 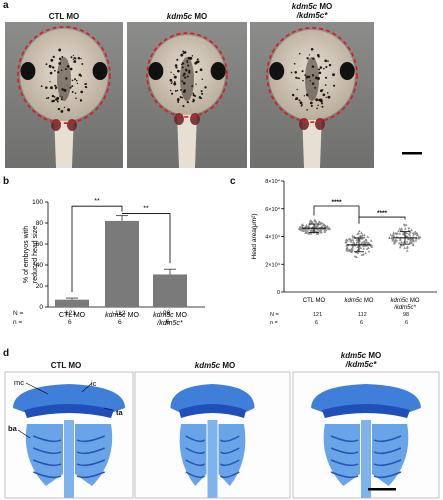 I want to click on y-tick-label: 6×10⁴, so click(x=272, y=209).